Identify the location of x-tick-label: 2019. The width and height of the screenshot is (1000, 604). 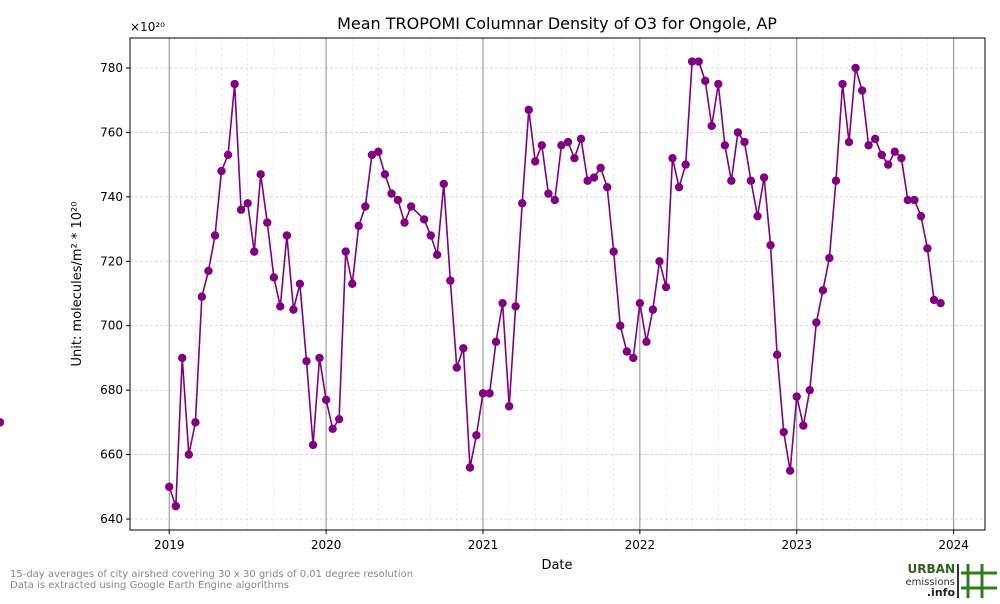
(169, 545).